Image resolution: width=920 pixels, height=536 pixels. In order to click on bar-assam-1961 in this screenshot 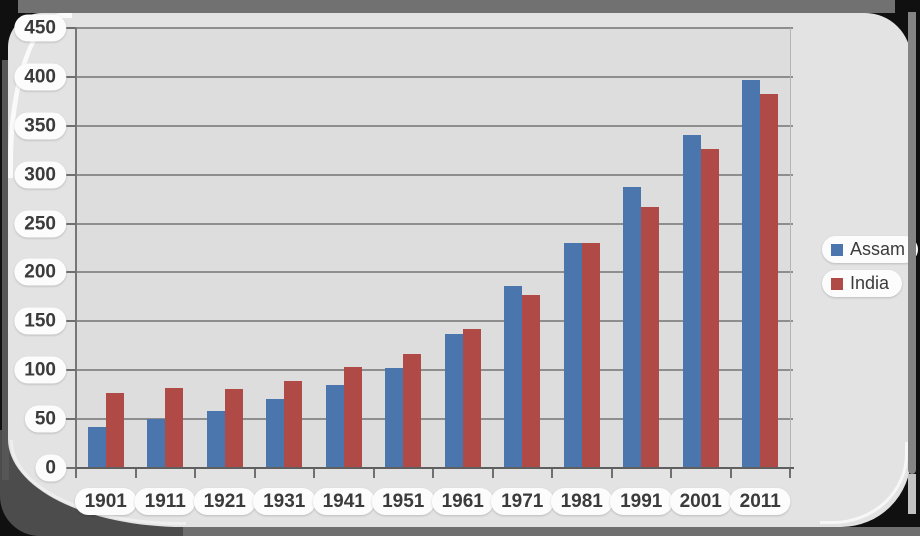, I will do `click(453, 401)`.